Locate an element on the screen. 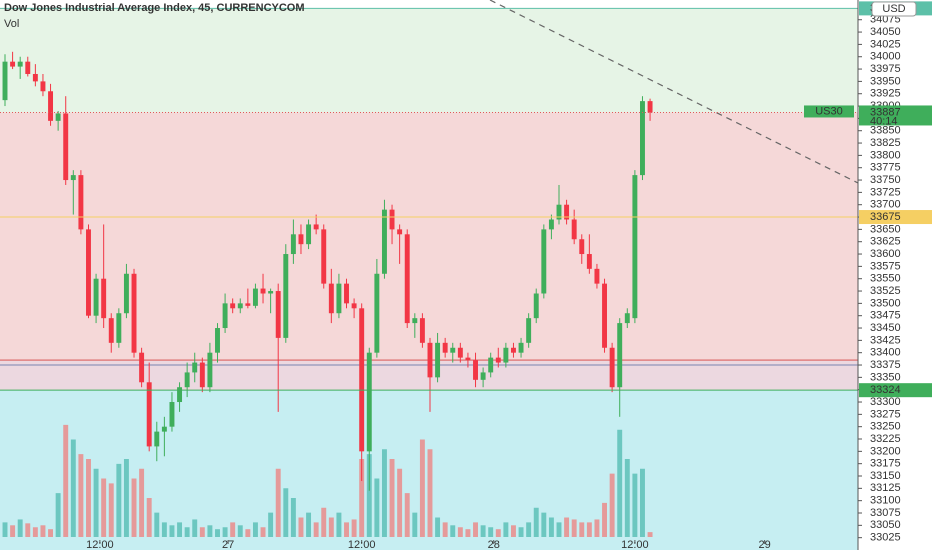 This screenshot has height=550, width=932. y-tick-label: 33575 is located at coordinates (885, 266).